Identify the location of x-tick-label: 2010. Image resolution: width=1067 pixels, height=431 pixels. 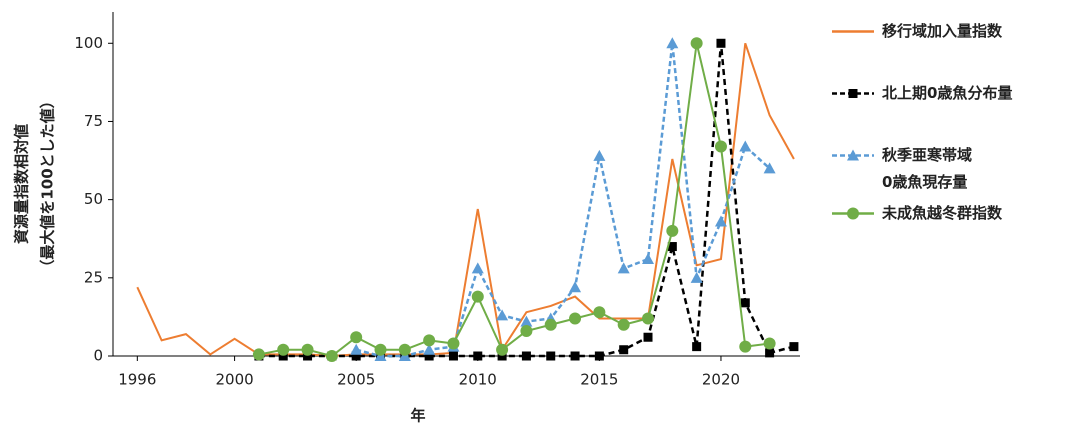
(478, 380).